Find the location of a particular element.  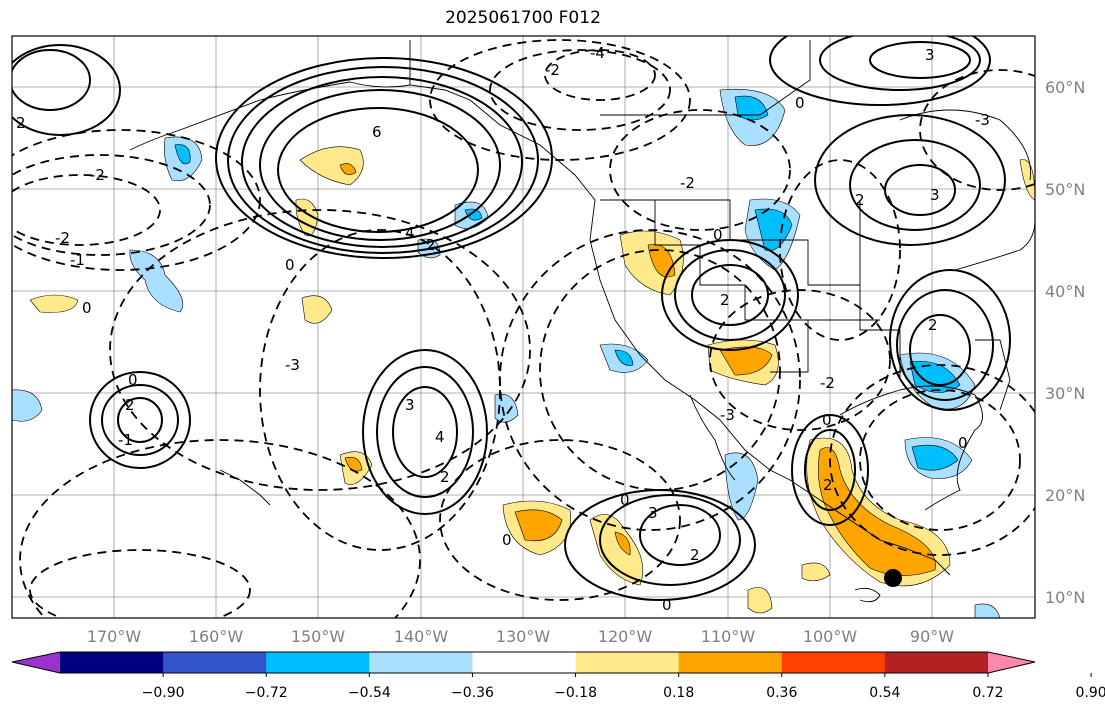

lon-label: 100°W is located at coordinates (830, 636).